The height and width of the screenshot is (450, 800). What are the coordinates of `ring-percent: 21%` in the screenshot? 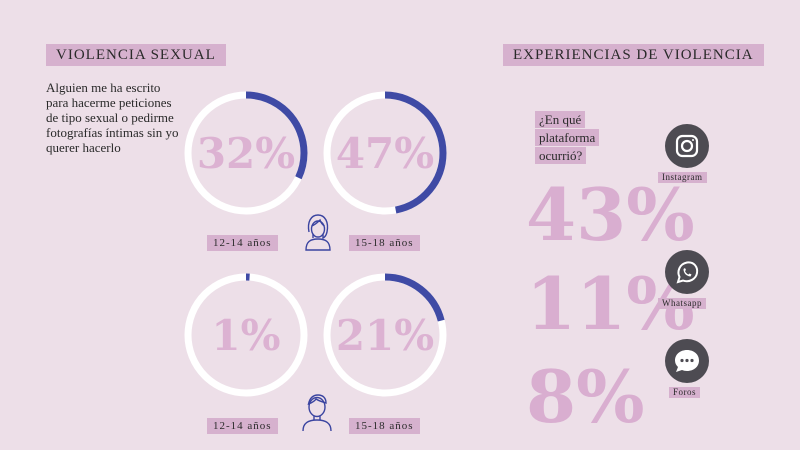 It's located at (385, 335).